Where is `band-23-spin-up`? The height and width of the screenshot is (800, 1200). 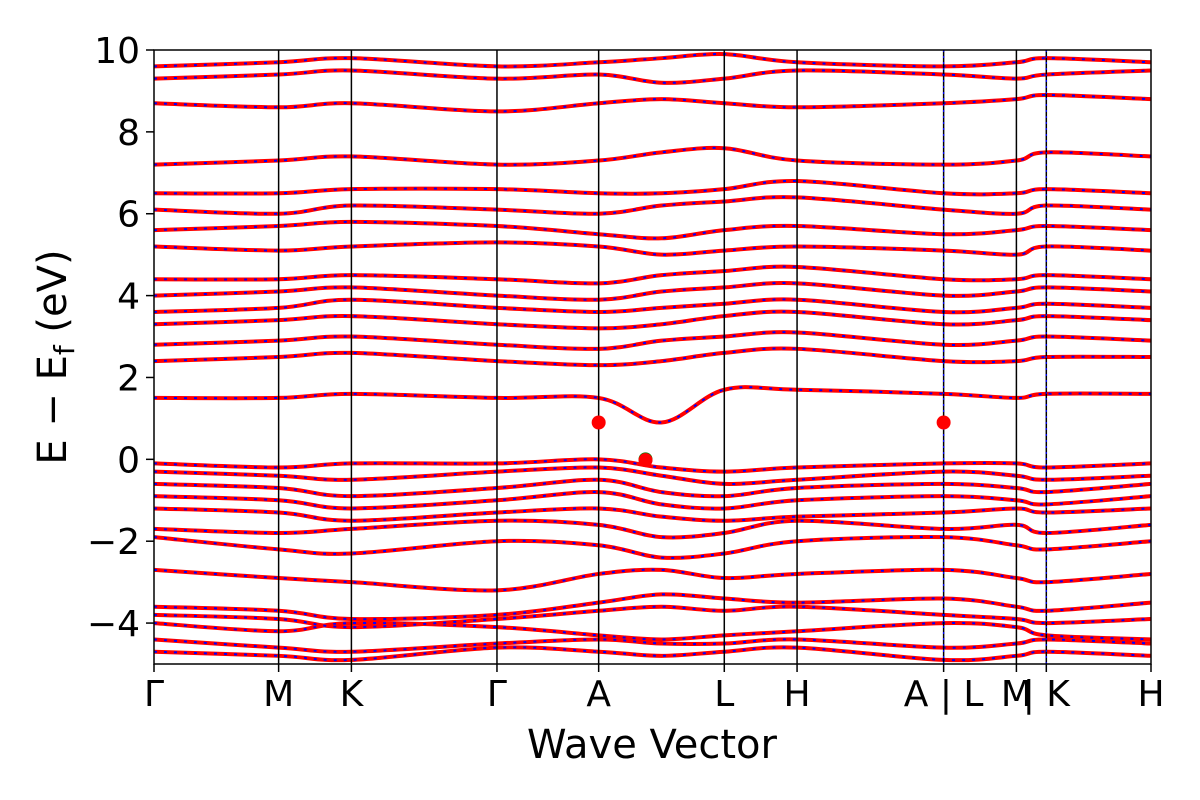 band-23-spin-up is located at coordinates (652, 187).